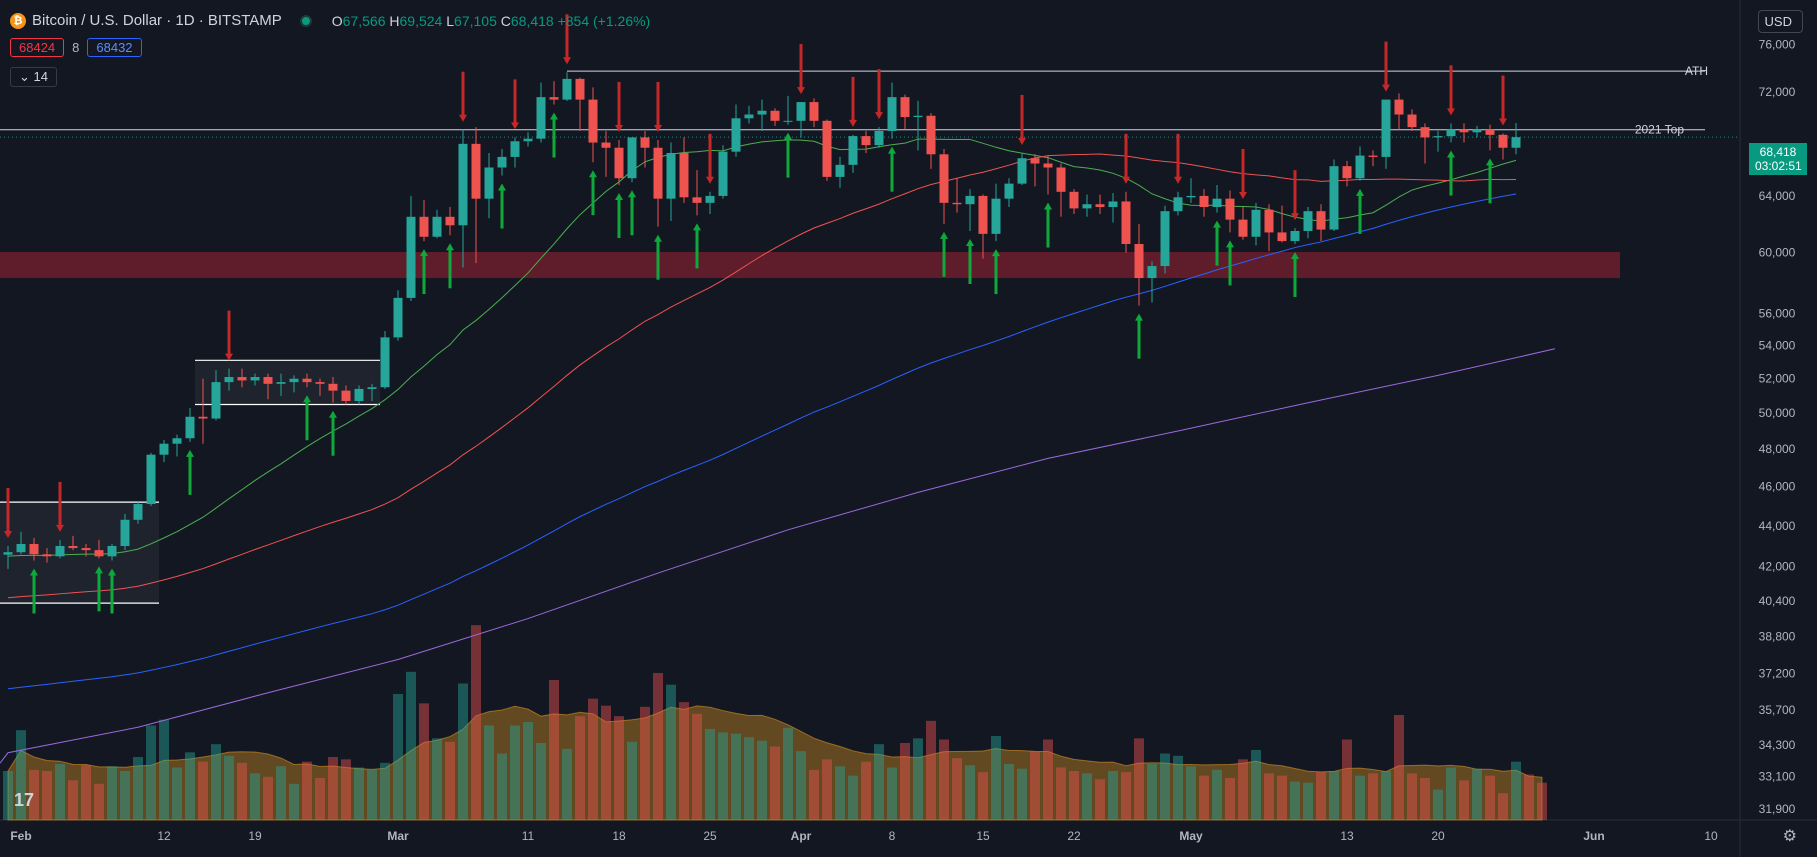 This screenshot has height=857, width=1817. I want to click on gear-icon: ⚙, so click(1789, 836).